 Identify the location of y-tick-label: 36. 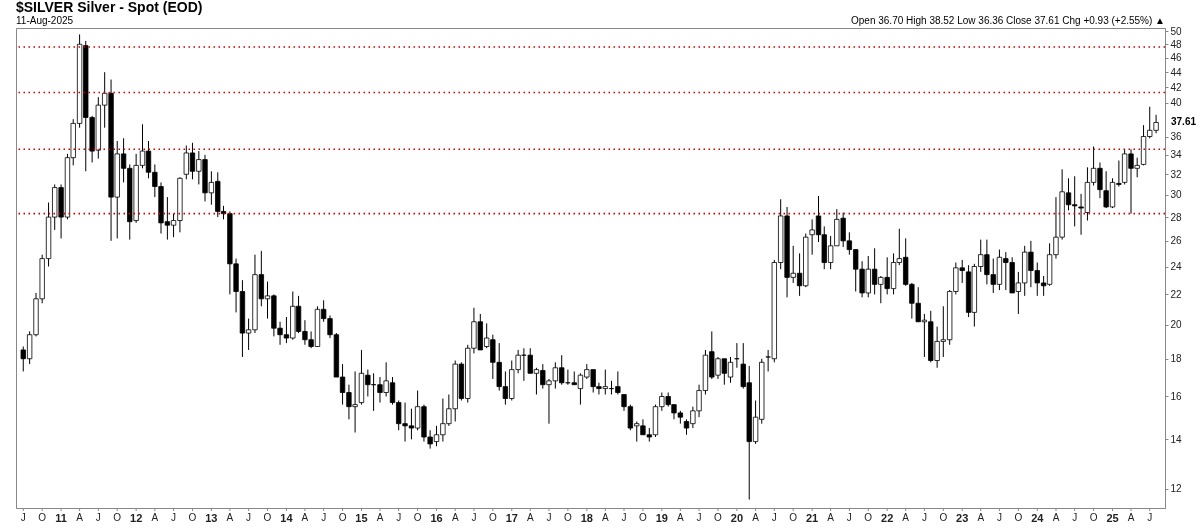
(1176, 137).